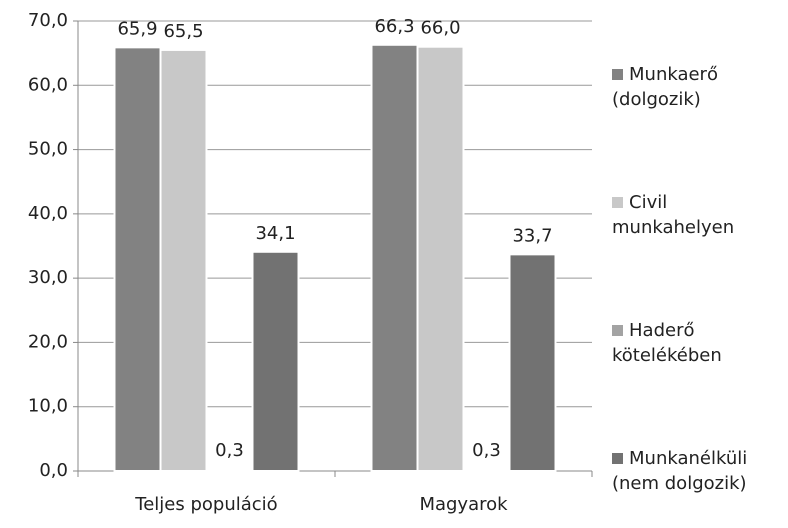 The image size is (788, 528). Describe the element at coordinates (440, 28) in the screenshot. I see `data-label: 66,0` at that location.